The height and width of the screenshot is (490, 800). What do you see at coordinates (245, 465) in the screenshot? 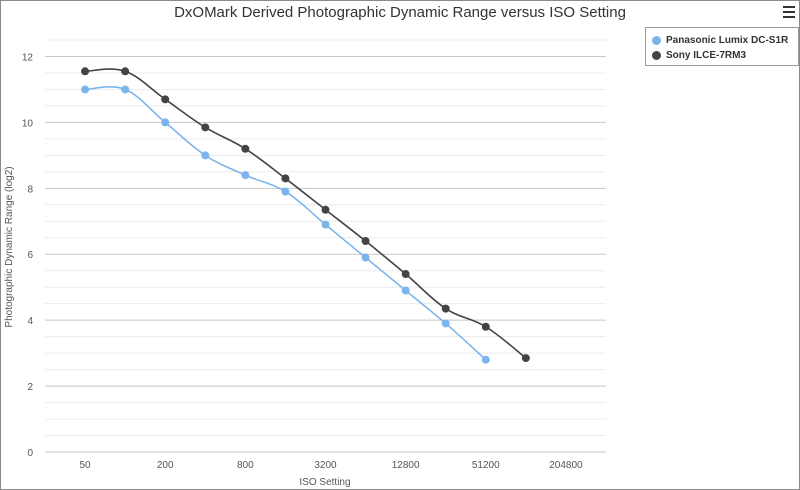
I see `x-tick-label: 800` at bounding box center [245, 465].